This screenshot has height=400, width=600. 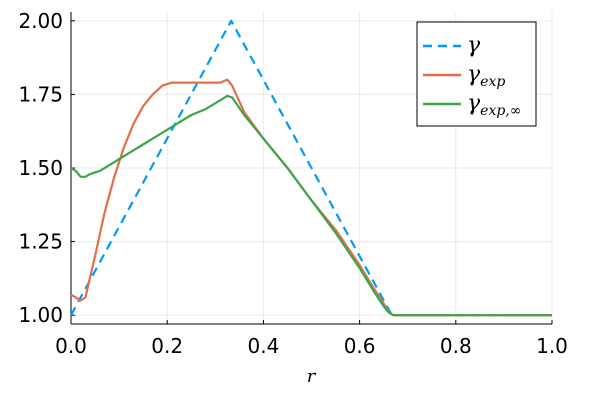 What do you see at coordinates (40, 94) in the screenshot?
I see `y-tick-label: 1.75` at bounding box center [40, 94].